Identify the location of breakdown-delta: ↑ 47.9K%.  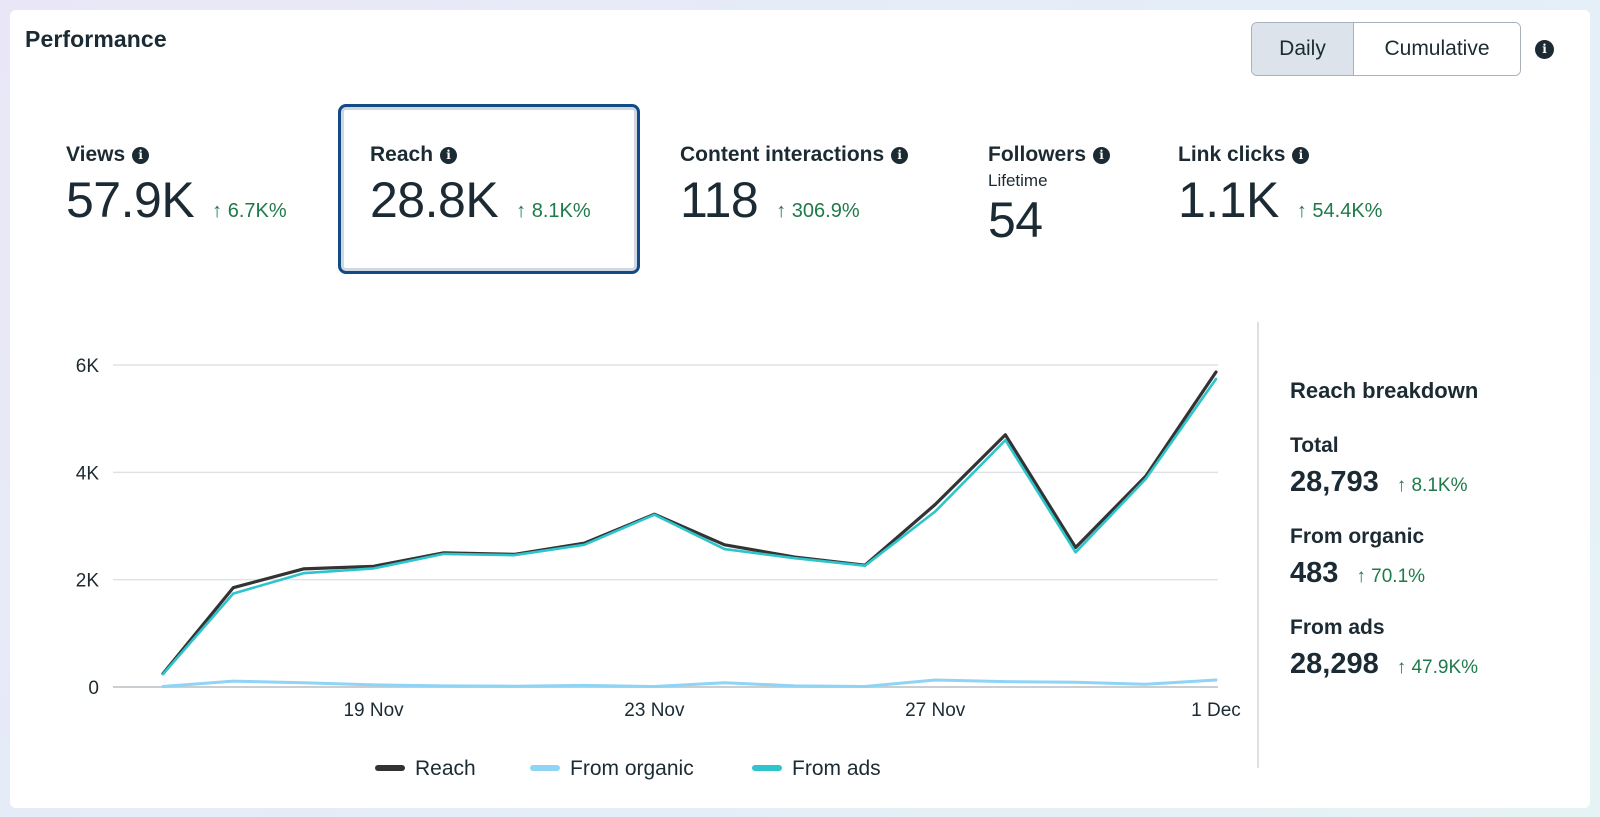
(1437, 667).